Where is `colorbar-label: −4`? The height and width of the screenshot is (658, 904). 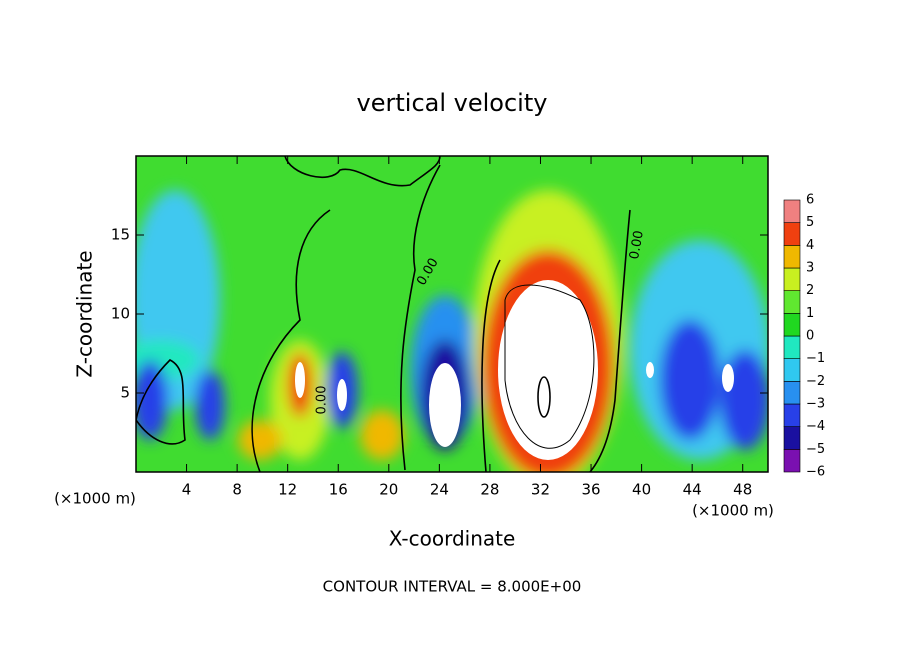
colorbar-label: −4 is located at coordinates (815, 426).